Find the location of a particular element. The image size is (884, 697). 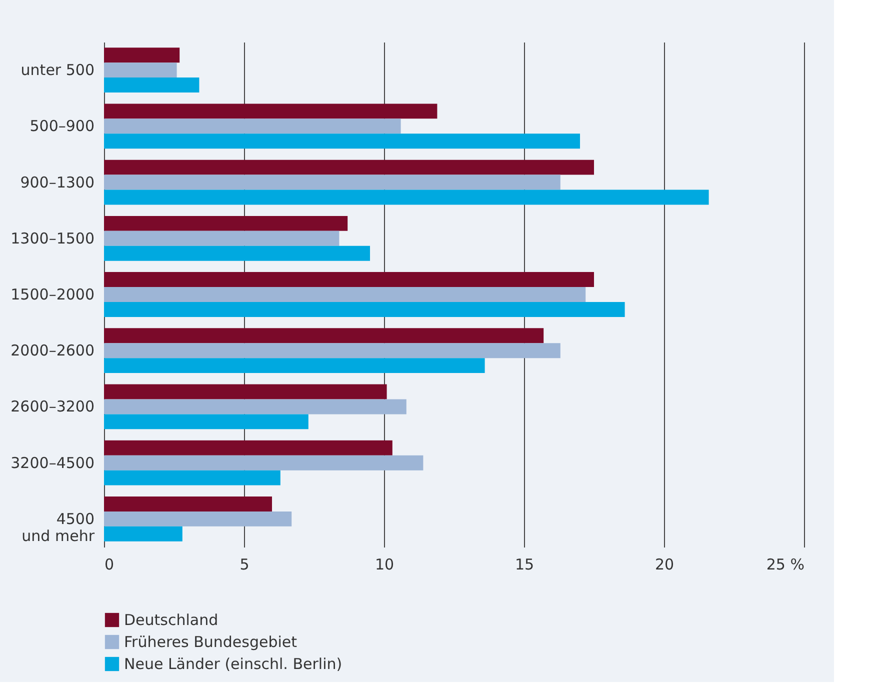

y-tick-label: unter 500 is located at coordinates (57, 70).